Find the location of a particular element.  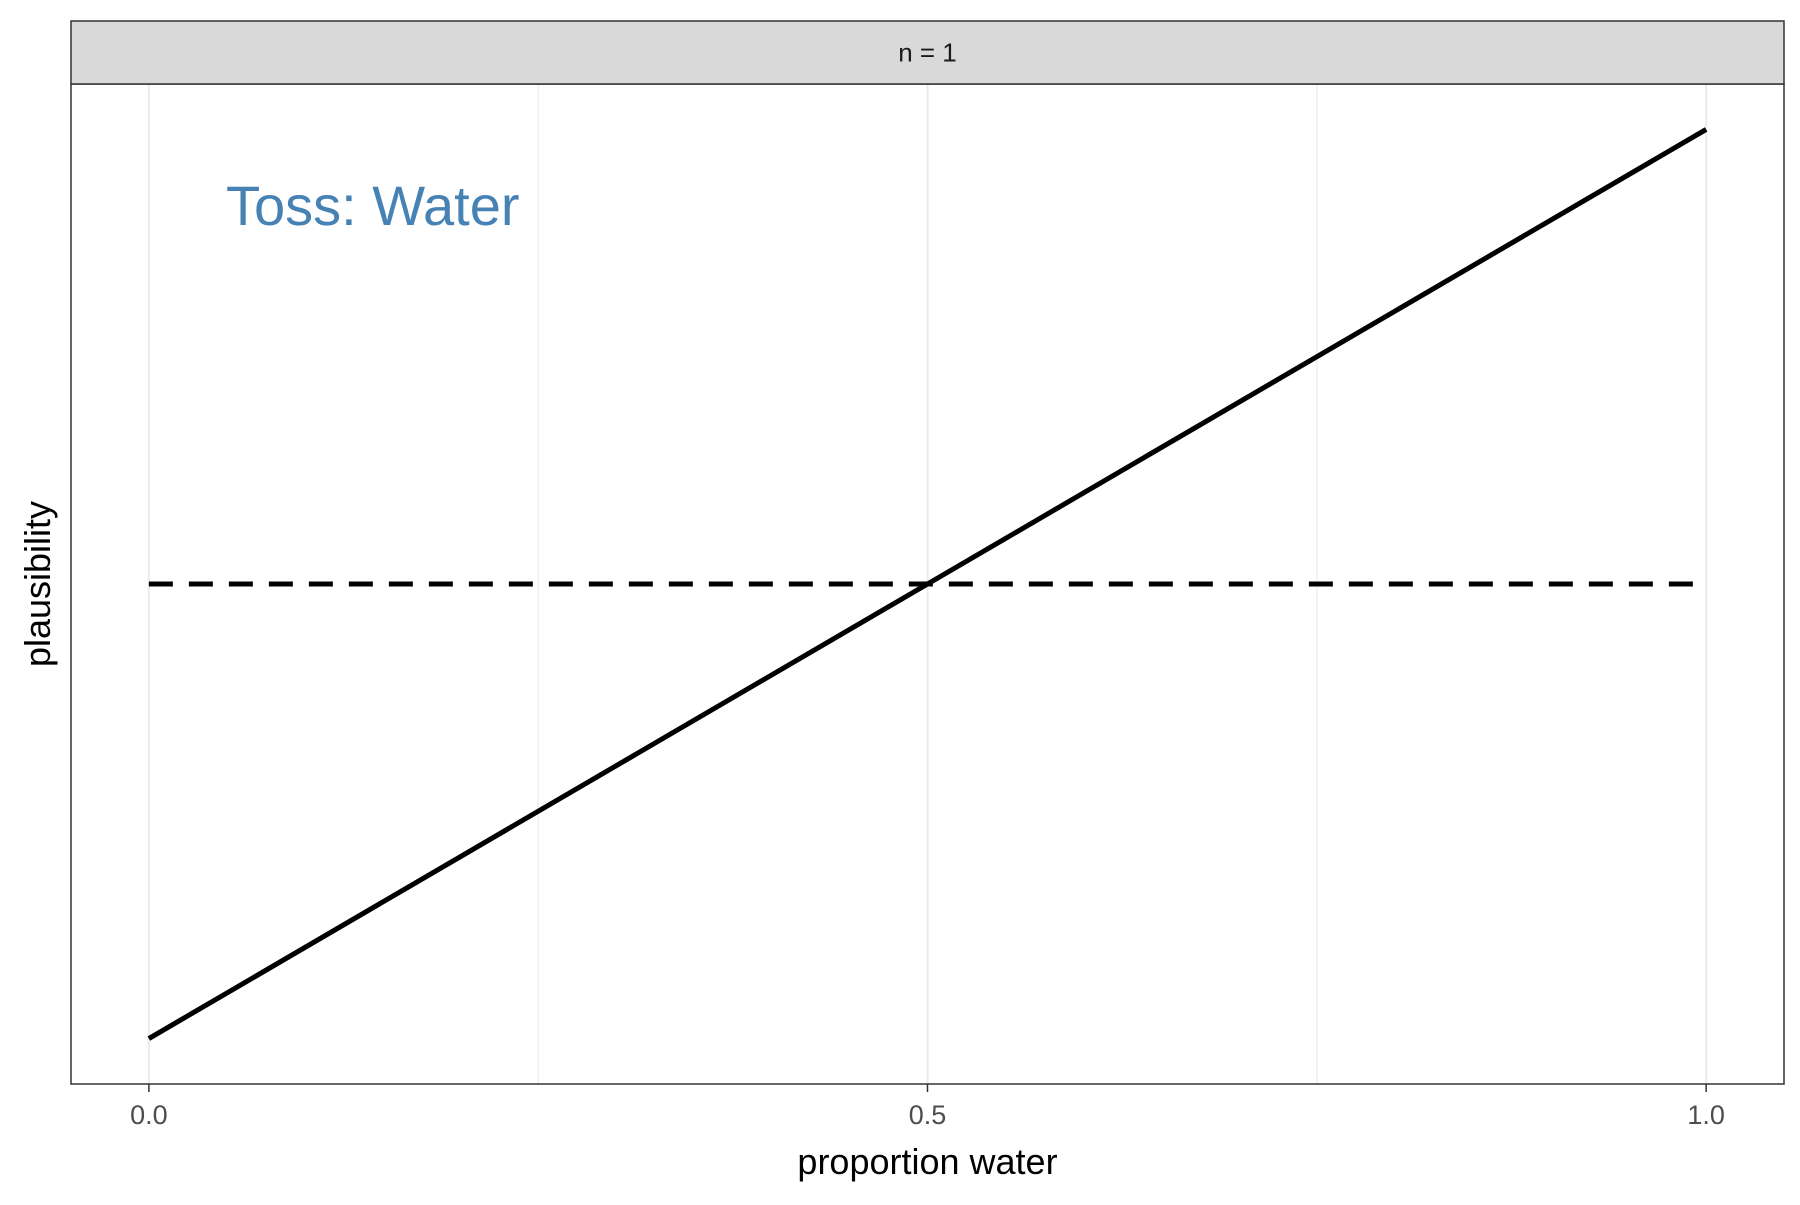

x-tick-label: 0.0 is located at coordinates (149, 1115).